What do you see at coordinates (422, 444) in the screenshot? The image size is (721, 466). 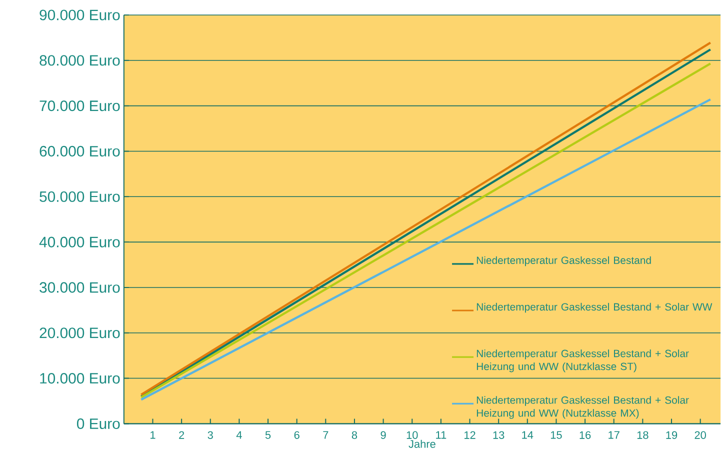 I see `x-axis-title: Jahre` at bounding box center [422, 444].